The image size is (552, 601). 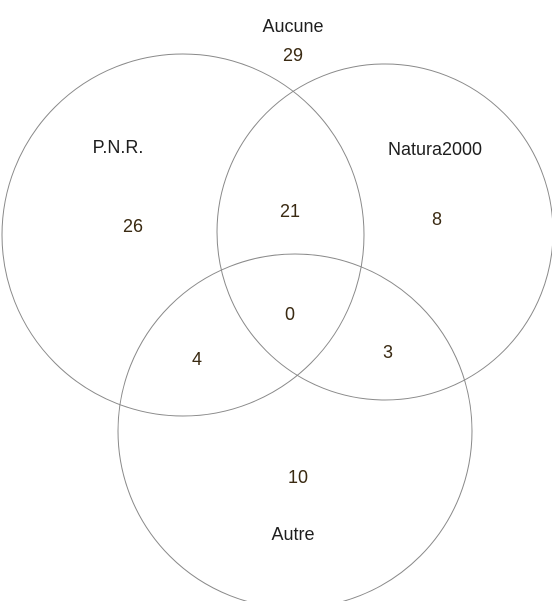 I want to click on outside-label: Aucune, so click(x=292, y=26).